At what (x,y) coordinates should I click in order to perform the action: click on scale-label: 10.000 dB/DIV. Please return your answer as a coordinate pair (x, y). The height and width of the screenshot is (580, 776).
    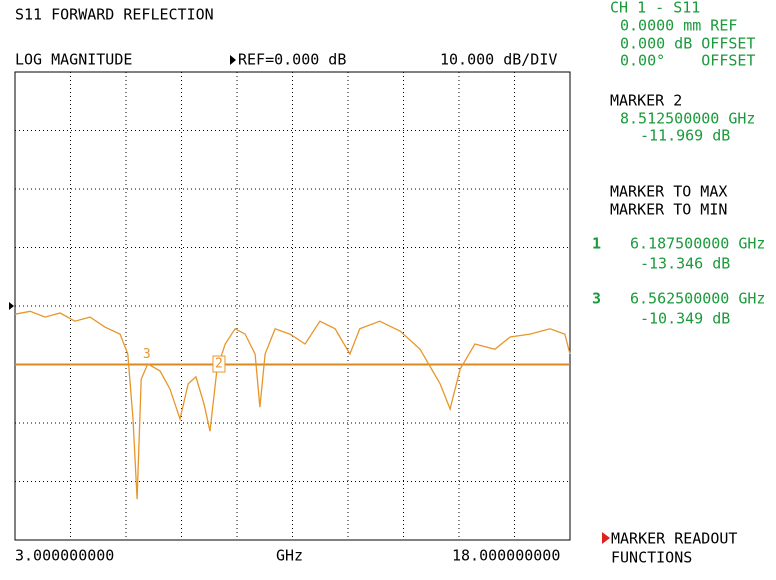
    Looking at the image, I should click on (498, 60).